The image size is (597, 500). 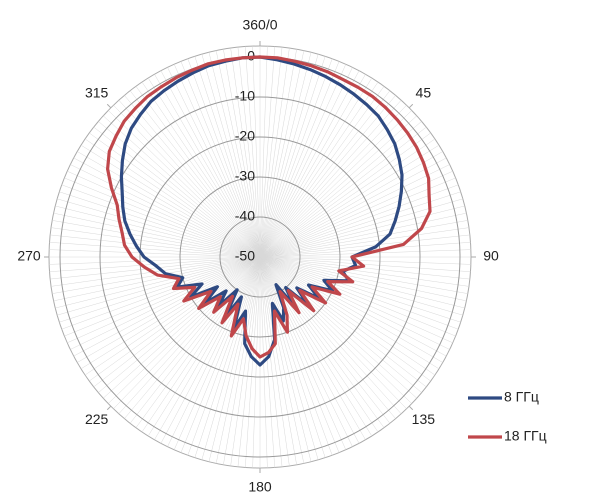 What do you see at coordinates (259, 25) in the screenshot?
I see `x-tick-label: 360/0` at bounding box center [259, 25].